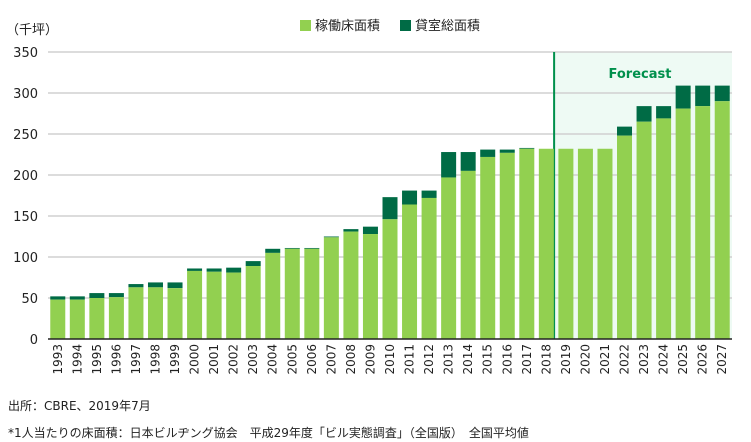 The height and width of the screenshot is (442, 751). Describe the element at coordinates (527, 359) in the screenshot. I see `x-tick-label: 2017` at that location.